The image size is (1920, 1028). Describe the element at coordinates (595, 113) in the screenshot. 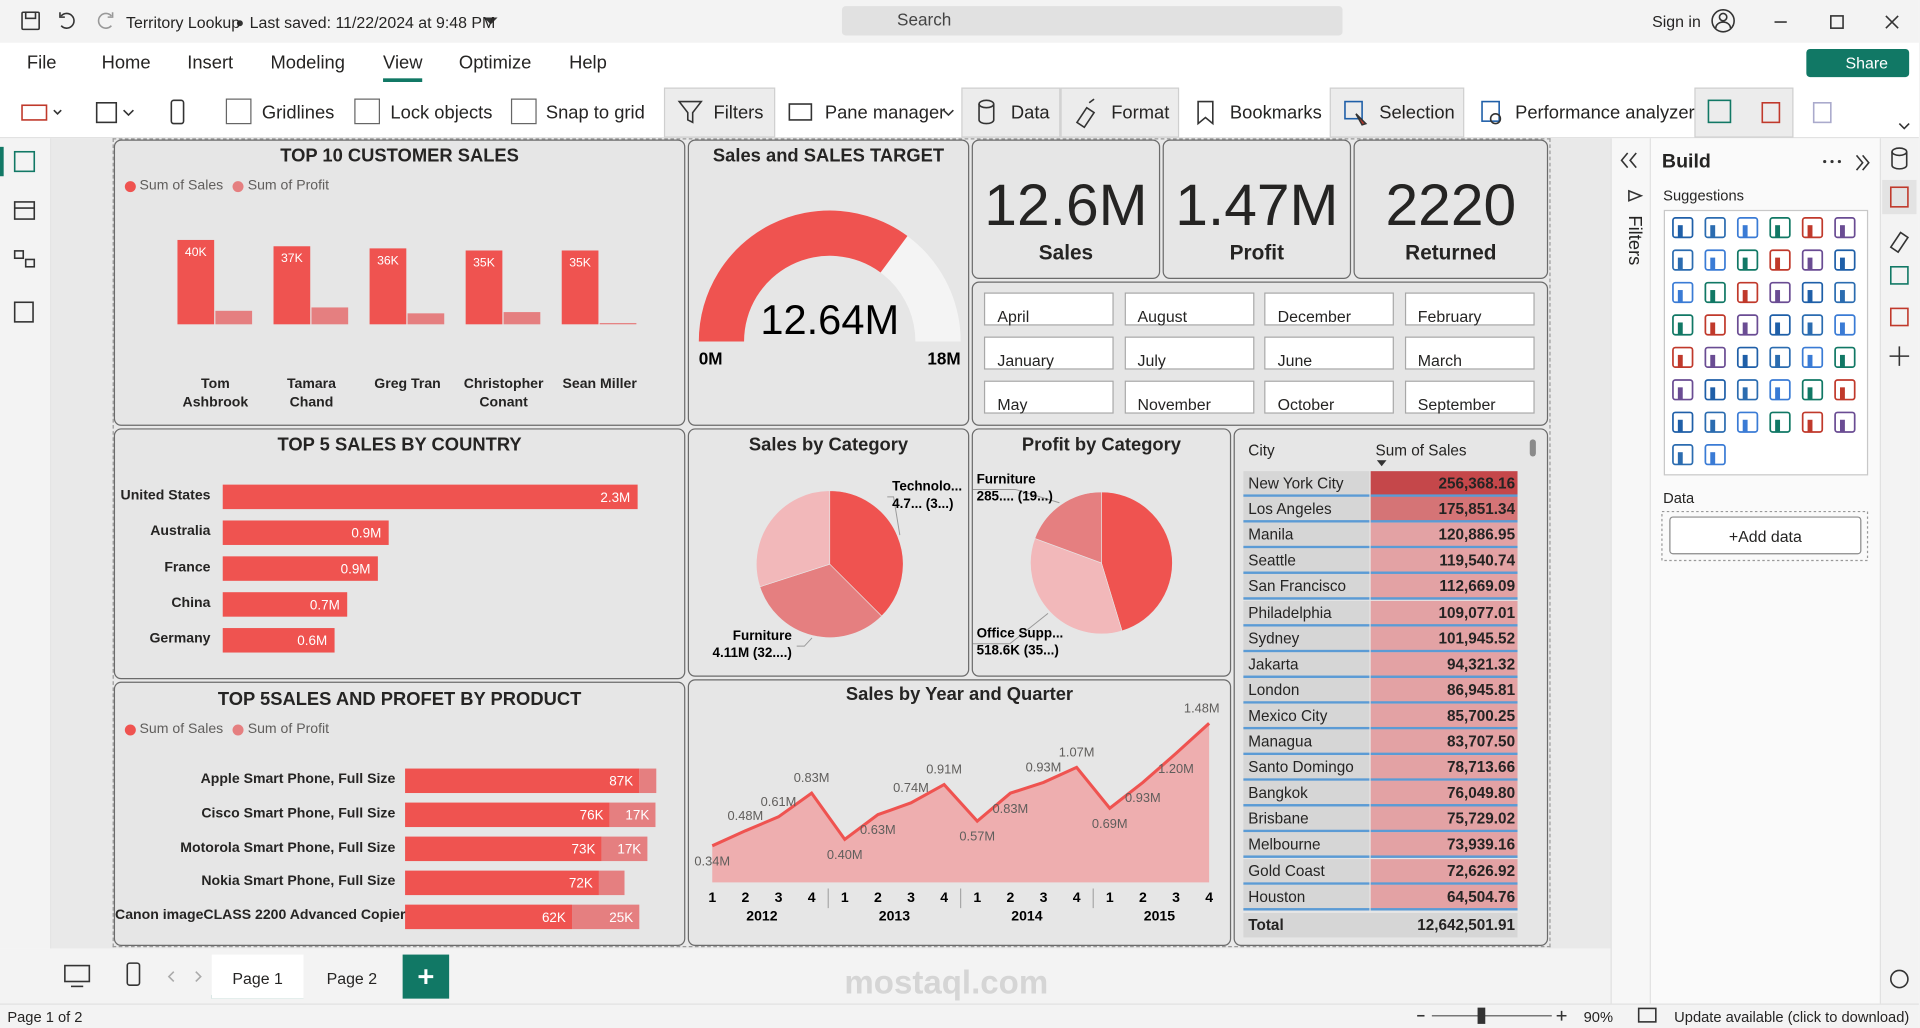

I see `toolbar-item: Snap to grid` at that location.